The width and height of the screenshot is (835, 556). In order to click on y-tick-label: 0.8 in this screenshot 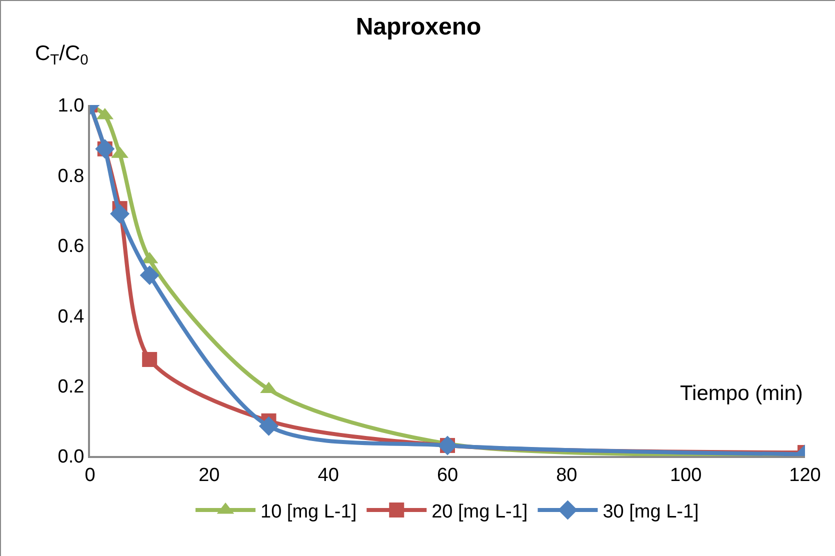, I will do `click(71, 176)`.